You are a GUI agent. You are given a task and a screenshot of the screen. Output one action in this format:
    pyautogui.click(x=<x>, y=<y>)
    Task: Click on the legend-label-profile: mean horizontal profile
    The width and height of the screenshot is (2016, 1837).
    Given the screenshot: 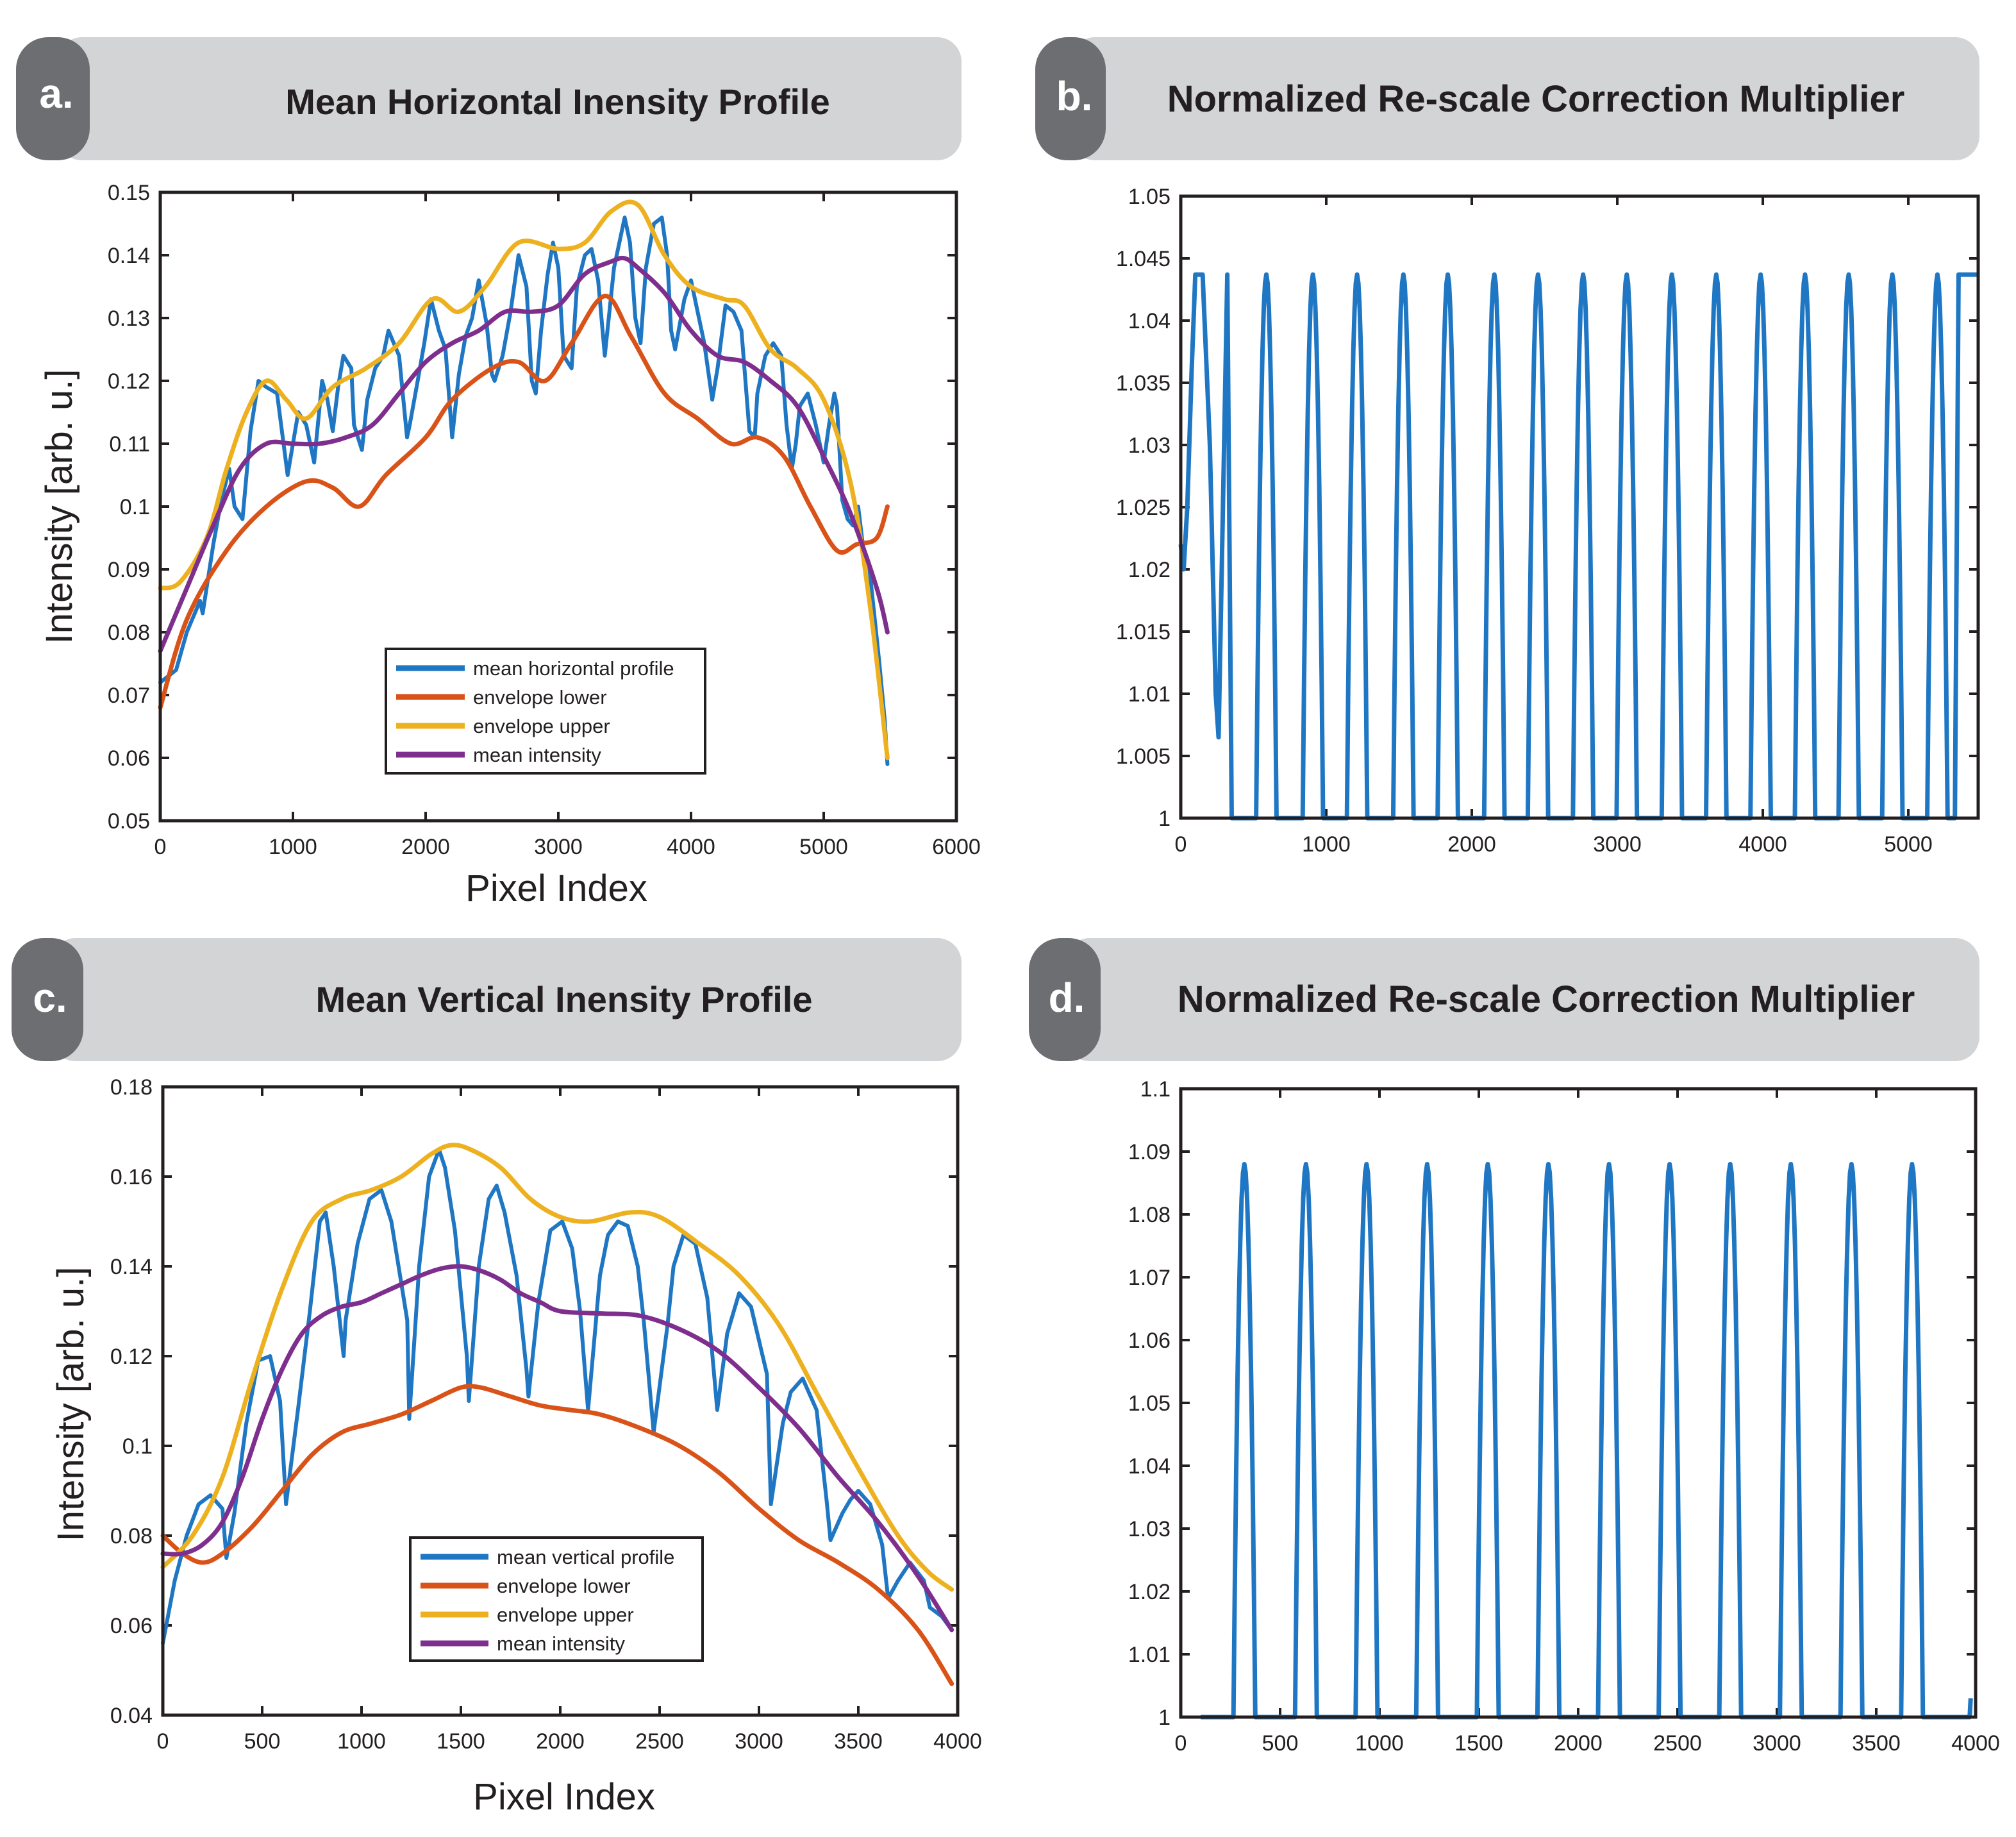 What is the action you would take?
    pyautogui.click(x=573, y=668)
    